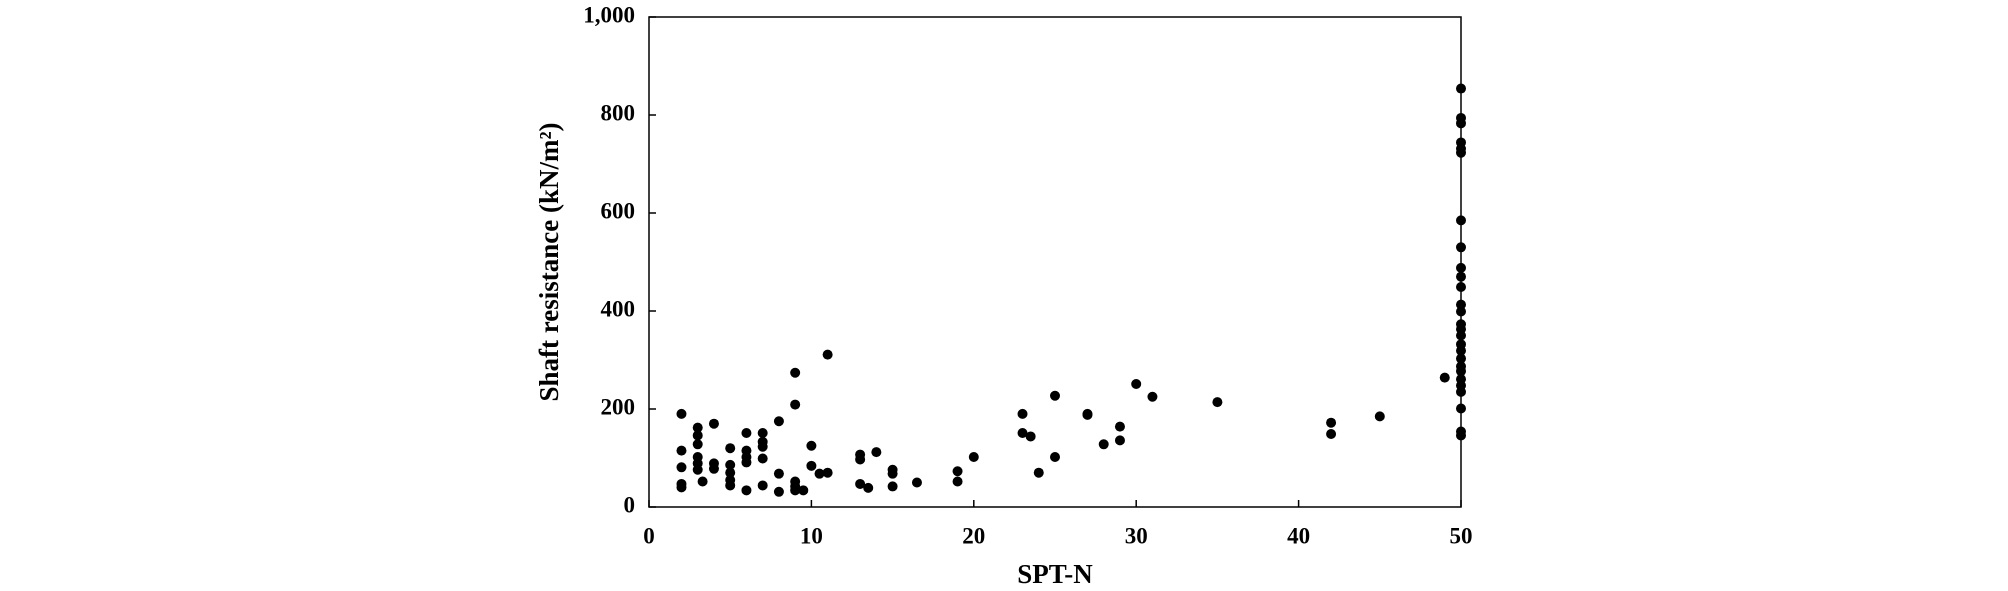 The width and height of the screenshot is (2008, 591). Describe the element at coordinates (630, 504) in the screenshot. I see `y-tick-label: 0` at that location.